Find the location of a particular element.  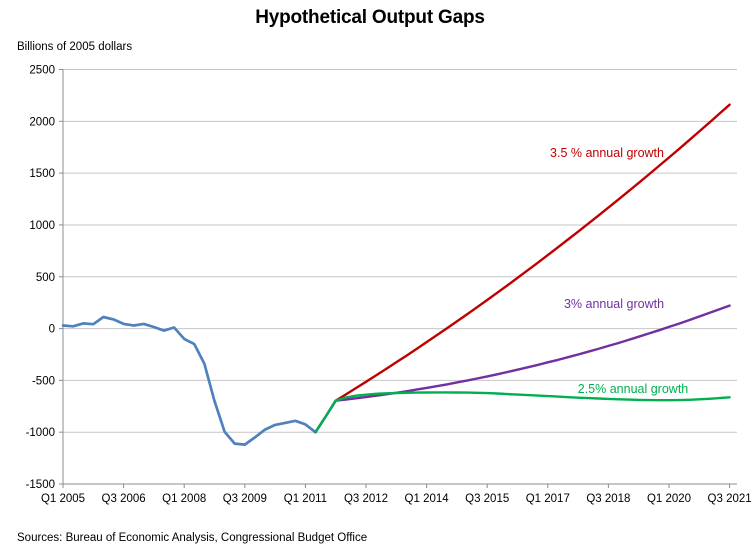

series-line-growth-3-percent is located at coordinates (522, 369).